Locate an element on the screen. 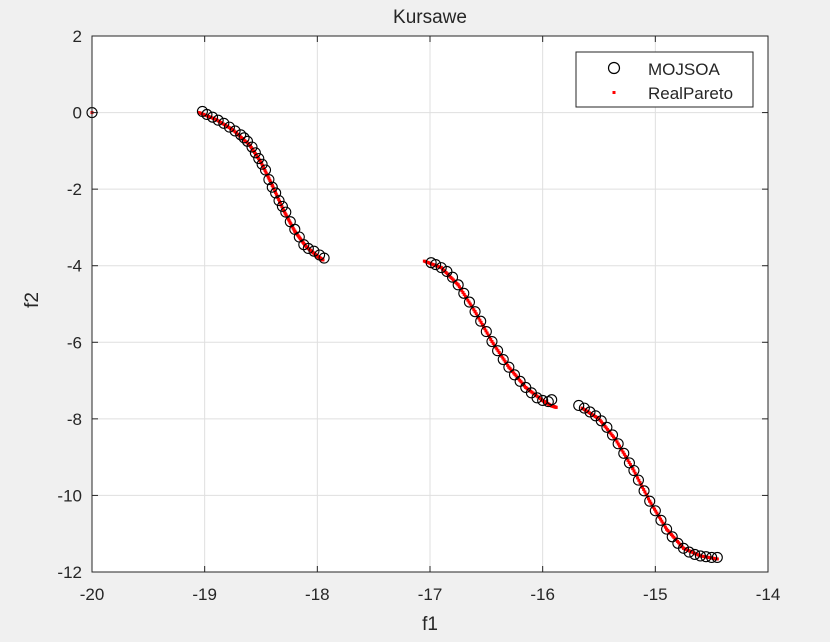 The image size is (830, 642). y-tick-label: -2 is located at coordinates (74, 189).